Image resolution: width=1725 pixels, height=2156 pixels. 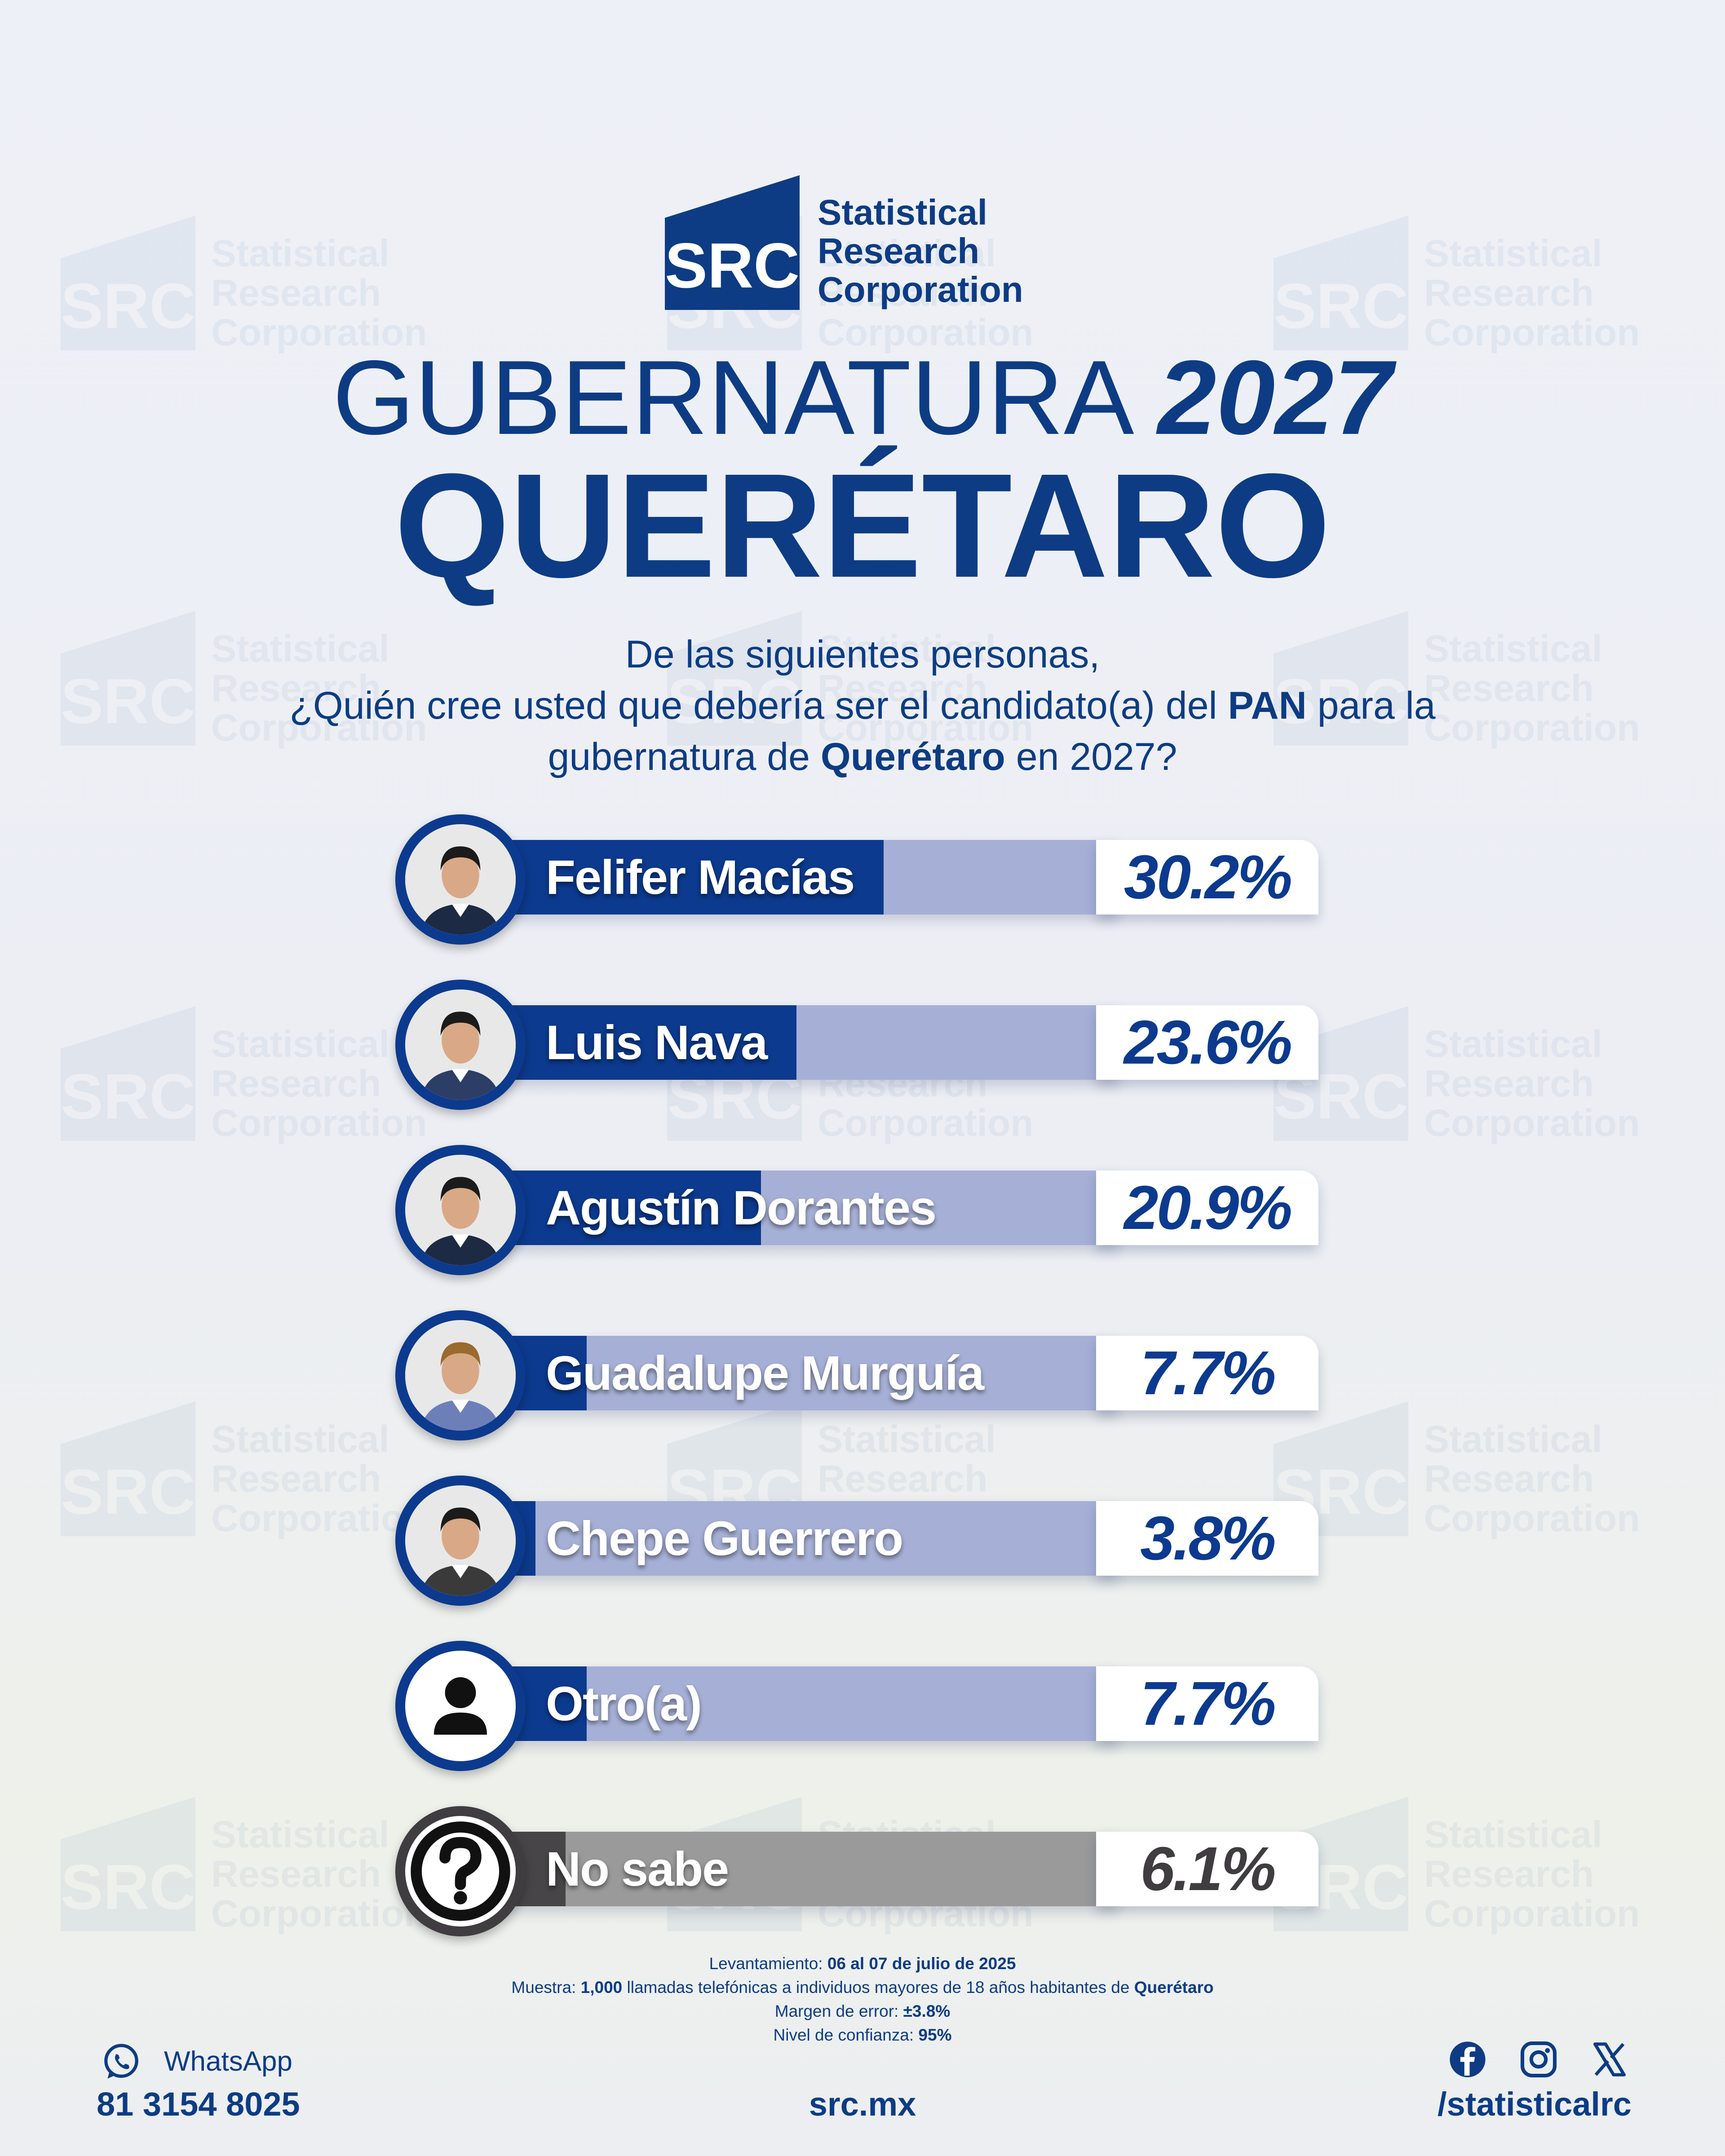 I want to click on question-line-3: gubernatura de Querétaro en 2027?, so click(x=862, y=756).